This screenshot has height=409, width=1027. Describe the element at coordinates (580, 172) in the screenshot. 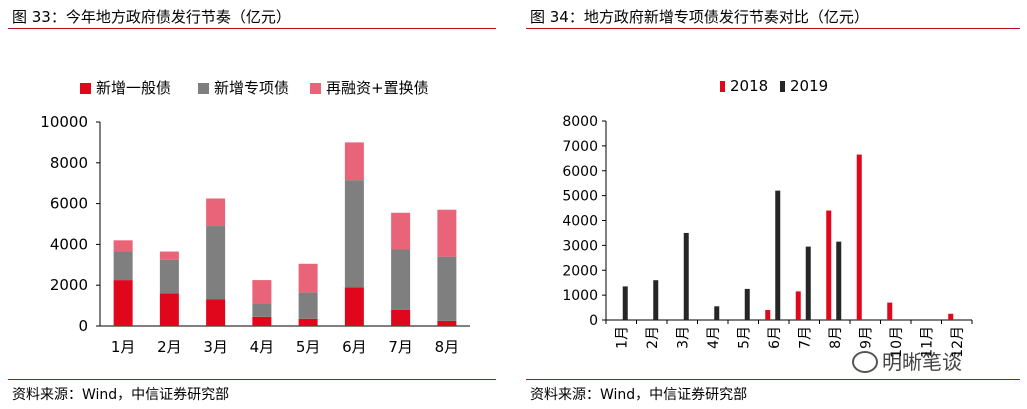

I see `right-y-tick-label: 6000` at that location.